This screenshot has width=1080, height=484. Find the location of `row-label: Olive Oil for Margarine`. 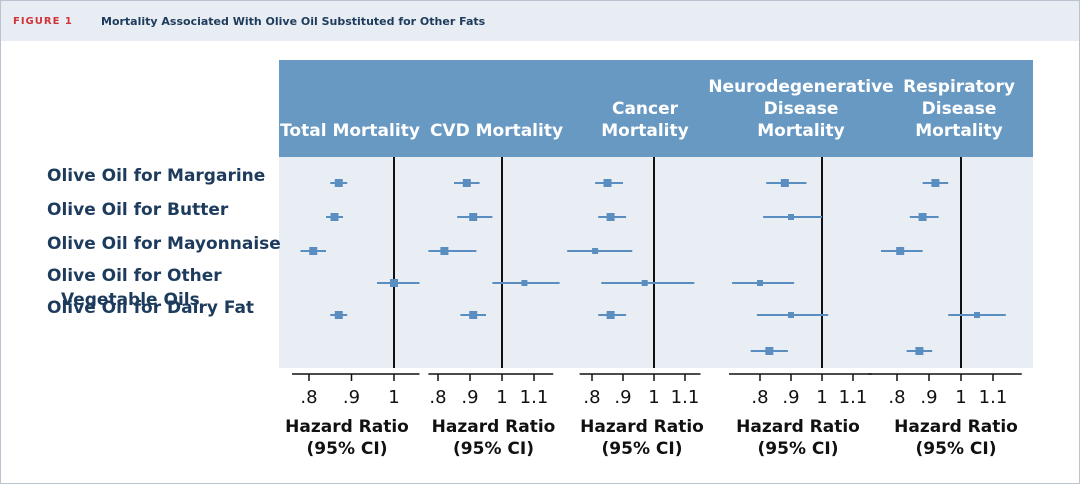

row-label: Olive Oil for Margarine is located at coordinates (156, 176).